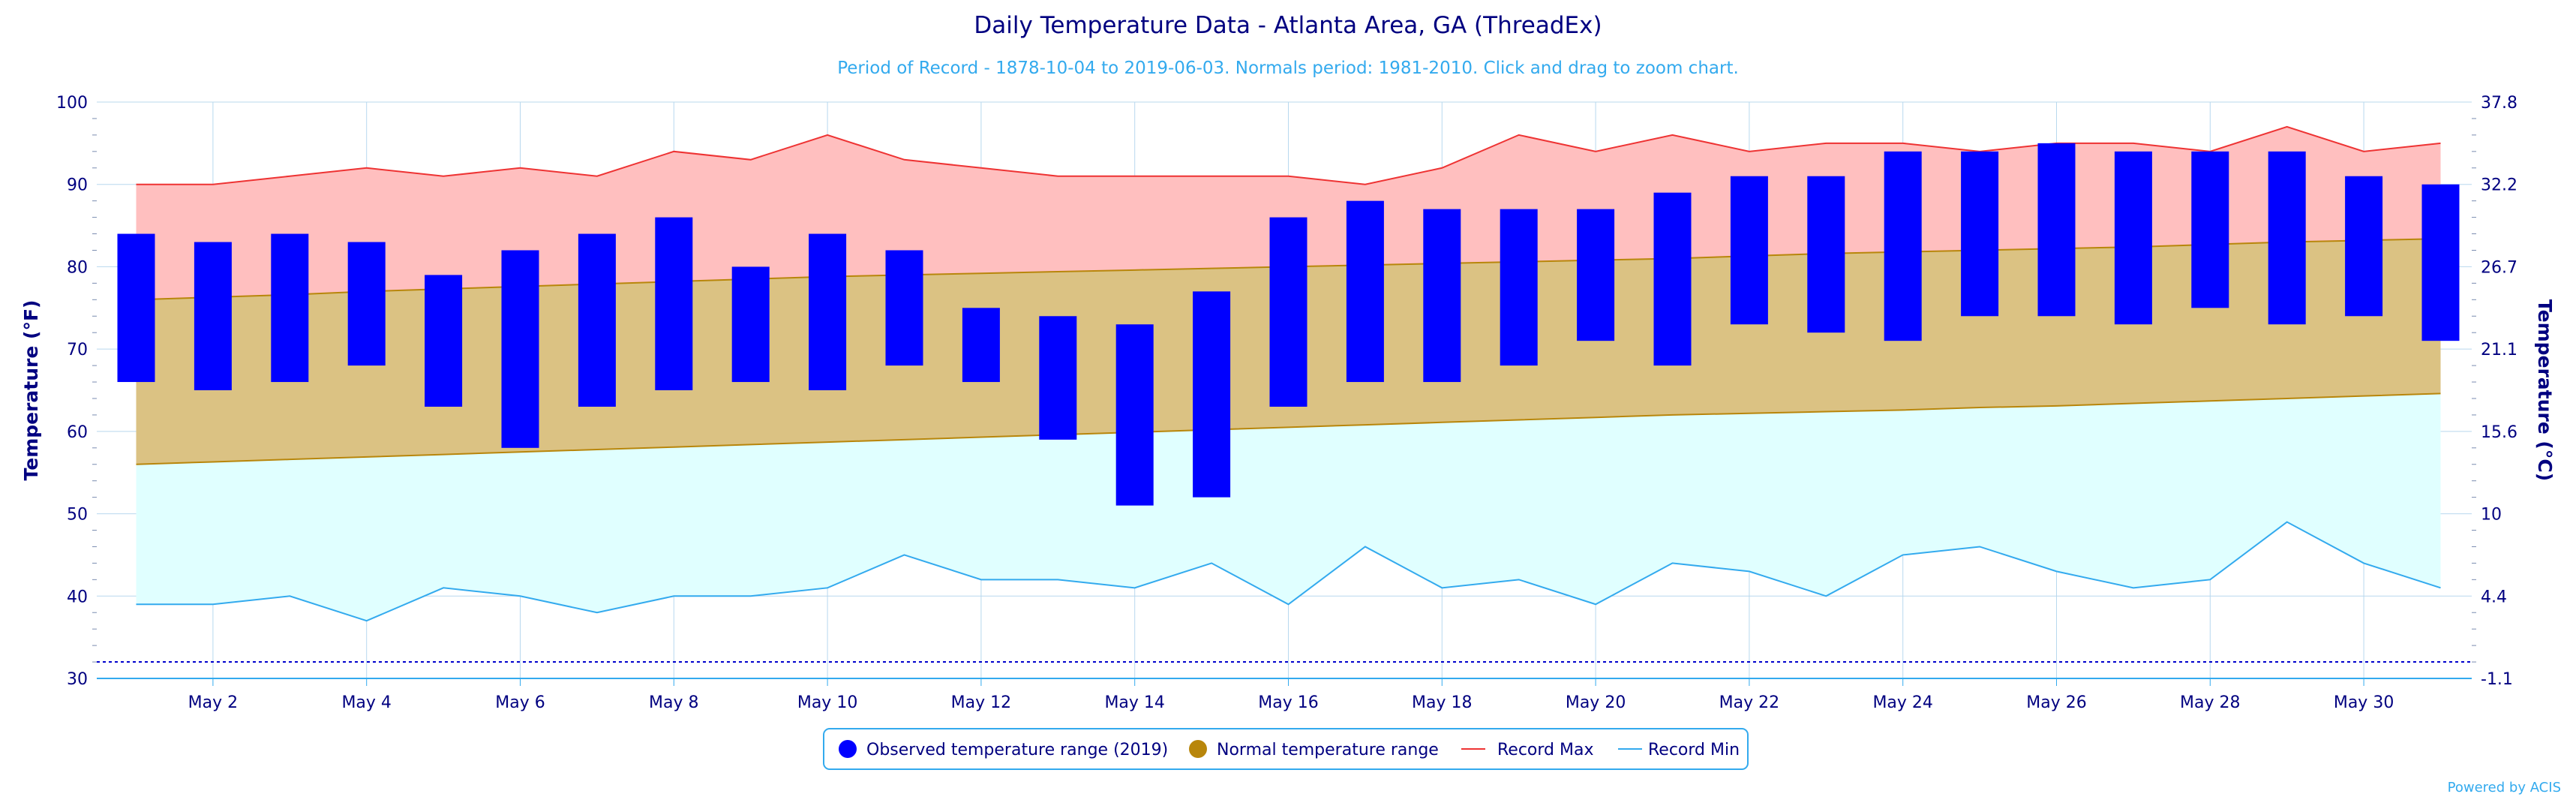 Image resolution: width=2576 pixels, height=800 pixels. What do you see at coordinates (77, 267) in the screenshot?
I see `y-tick-label-left: 80` at bounding box center [77, 267].